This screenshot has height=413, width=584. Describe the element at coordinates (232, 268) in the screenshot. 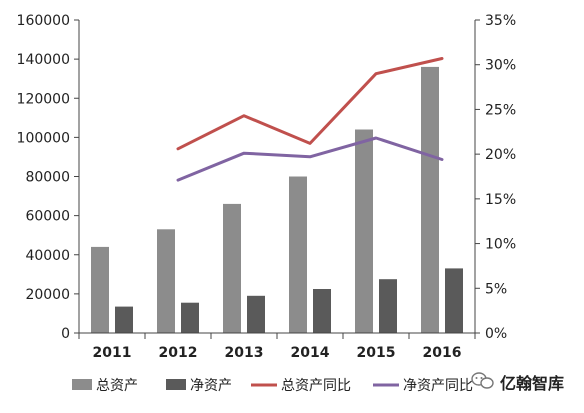

I see `bar-total-assets-2013` at that location.